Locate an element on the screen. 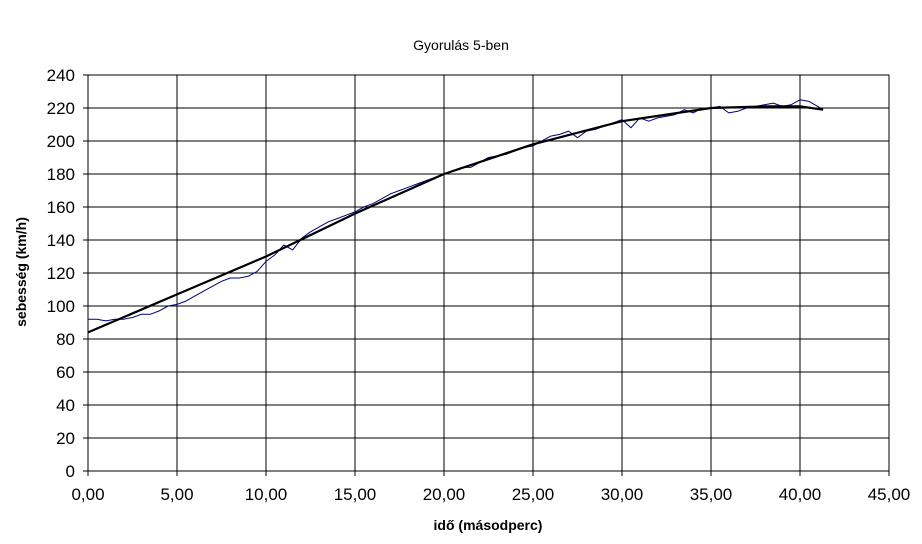 The width and height of the screenshot is (922, 544). x-axis-label: idő (másodperc) is located at coordinates (488, 525).